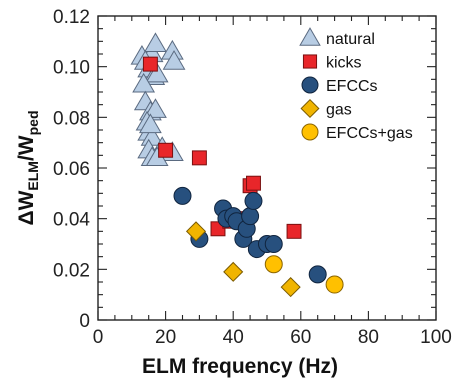 The width and height of the screenshot is (464, 381). I want to click on legend-marker-natural, so click(310, 36).